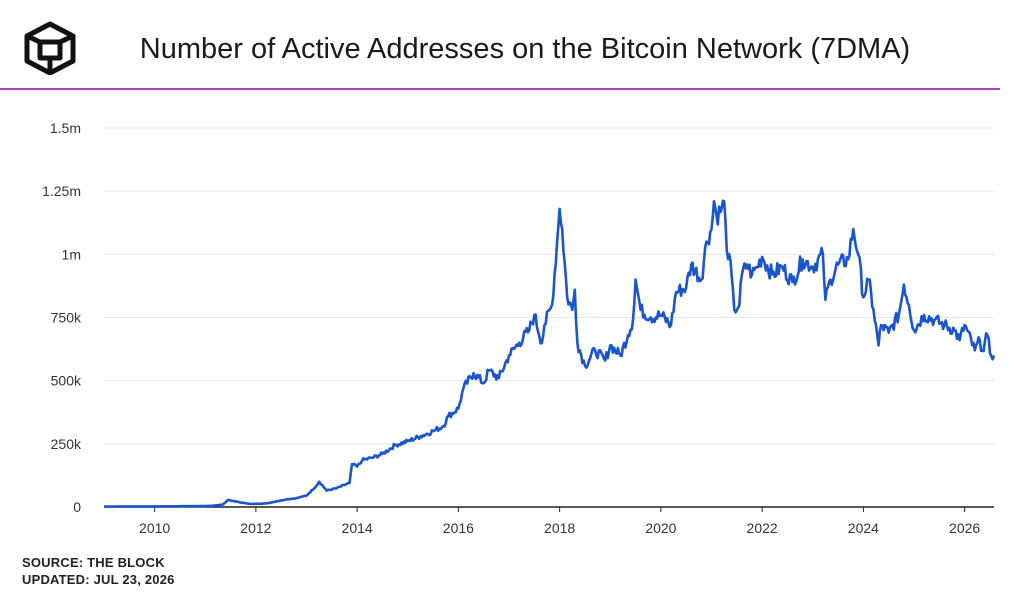 The image size is (1024, 597). I want to click on y-tick-label: 0, so click(77, 507).